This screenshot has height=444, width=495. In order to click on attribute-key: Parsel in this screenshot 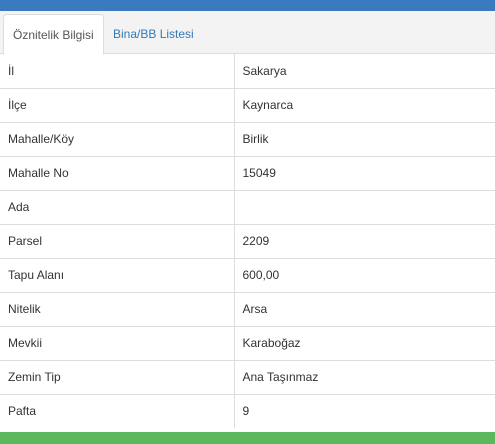, I will do `click(117, 240)`.